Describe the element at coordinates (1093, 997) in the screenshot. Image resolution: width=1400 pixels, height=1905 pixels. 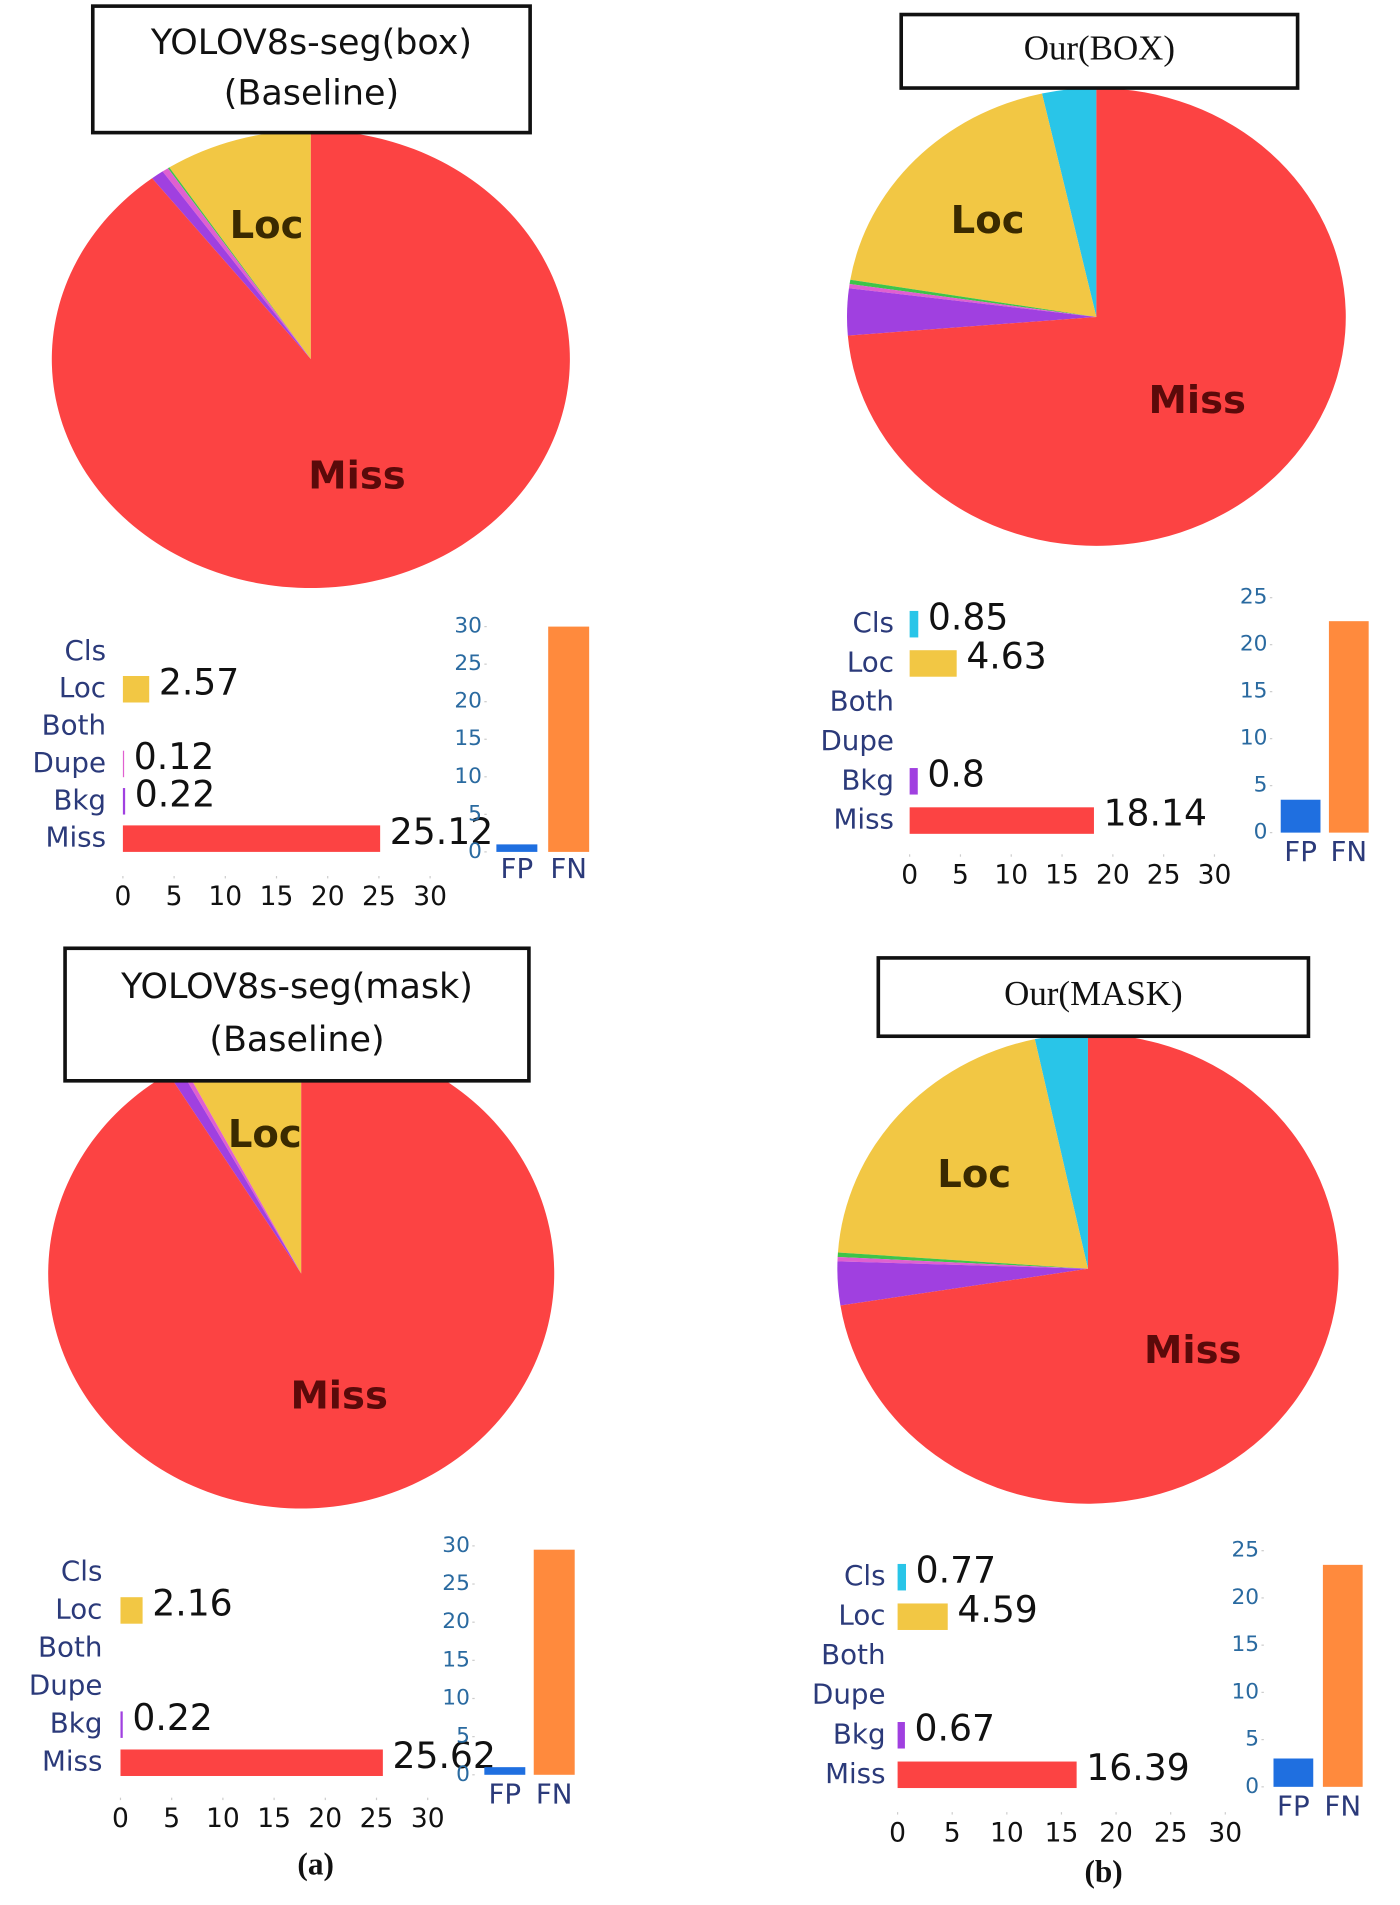
I see `title-box` at that location.